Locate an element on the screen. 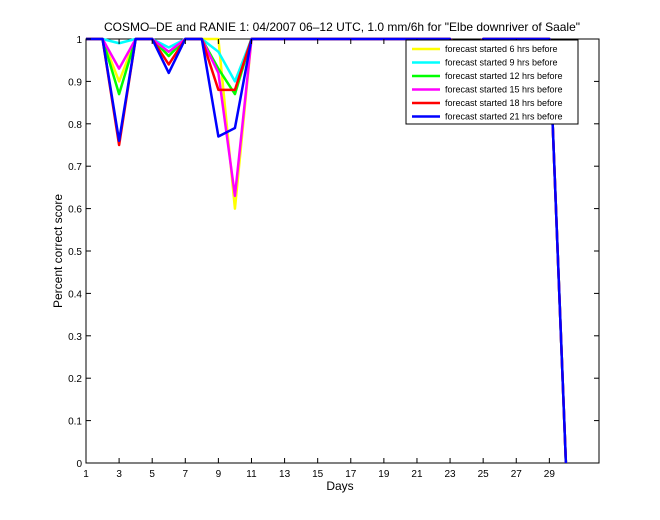 This screenshot has width=660, height=520. y-tick-label: 0.2 is located at coordinates (75, 379).